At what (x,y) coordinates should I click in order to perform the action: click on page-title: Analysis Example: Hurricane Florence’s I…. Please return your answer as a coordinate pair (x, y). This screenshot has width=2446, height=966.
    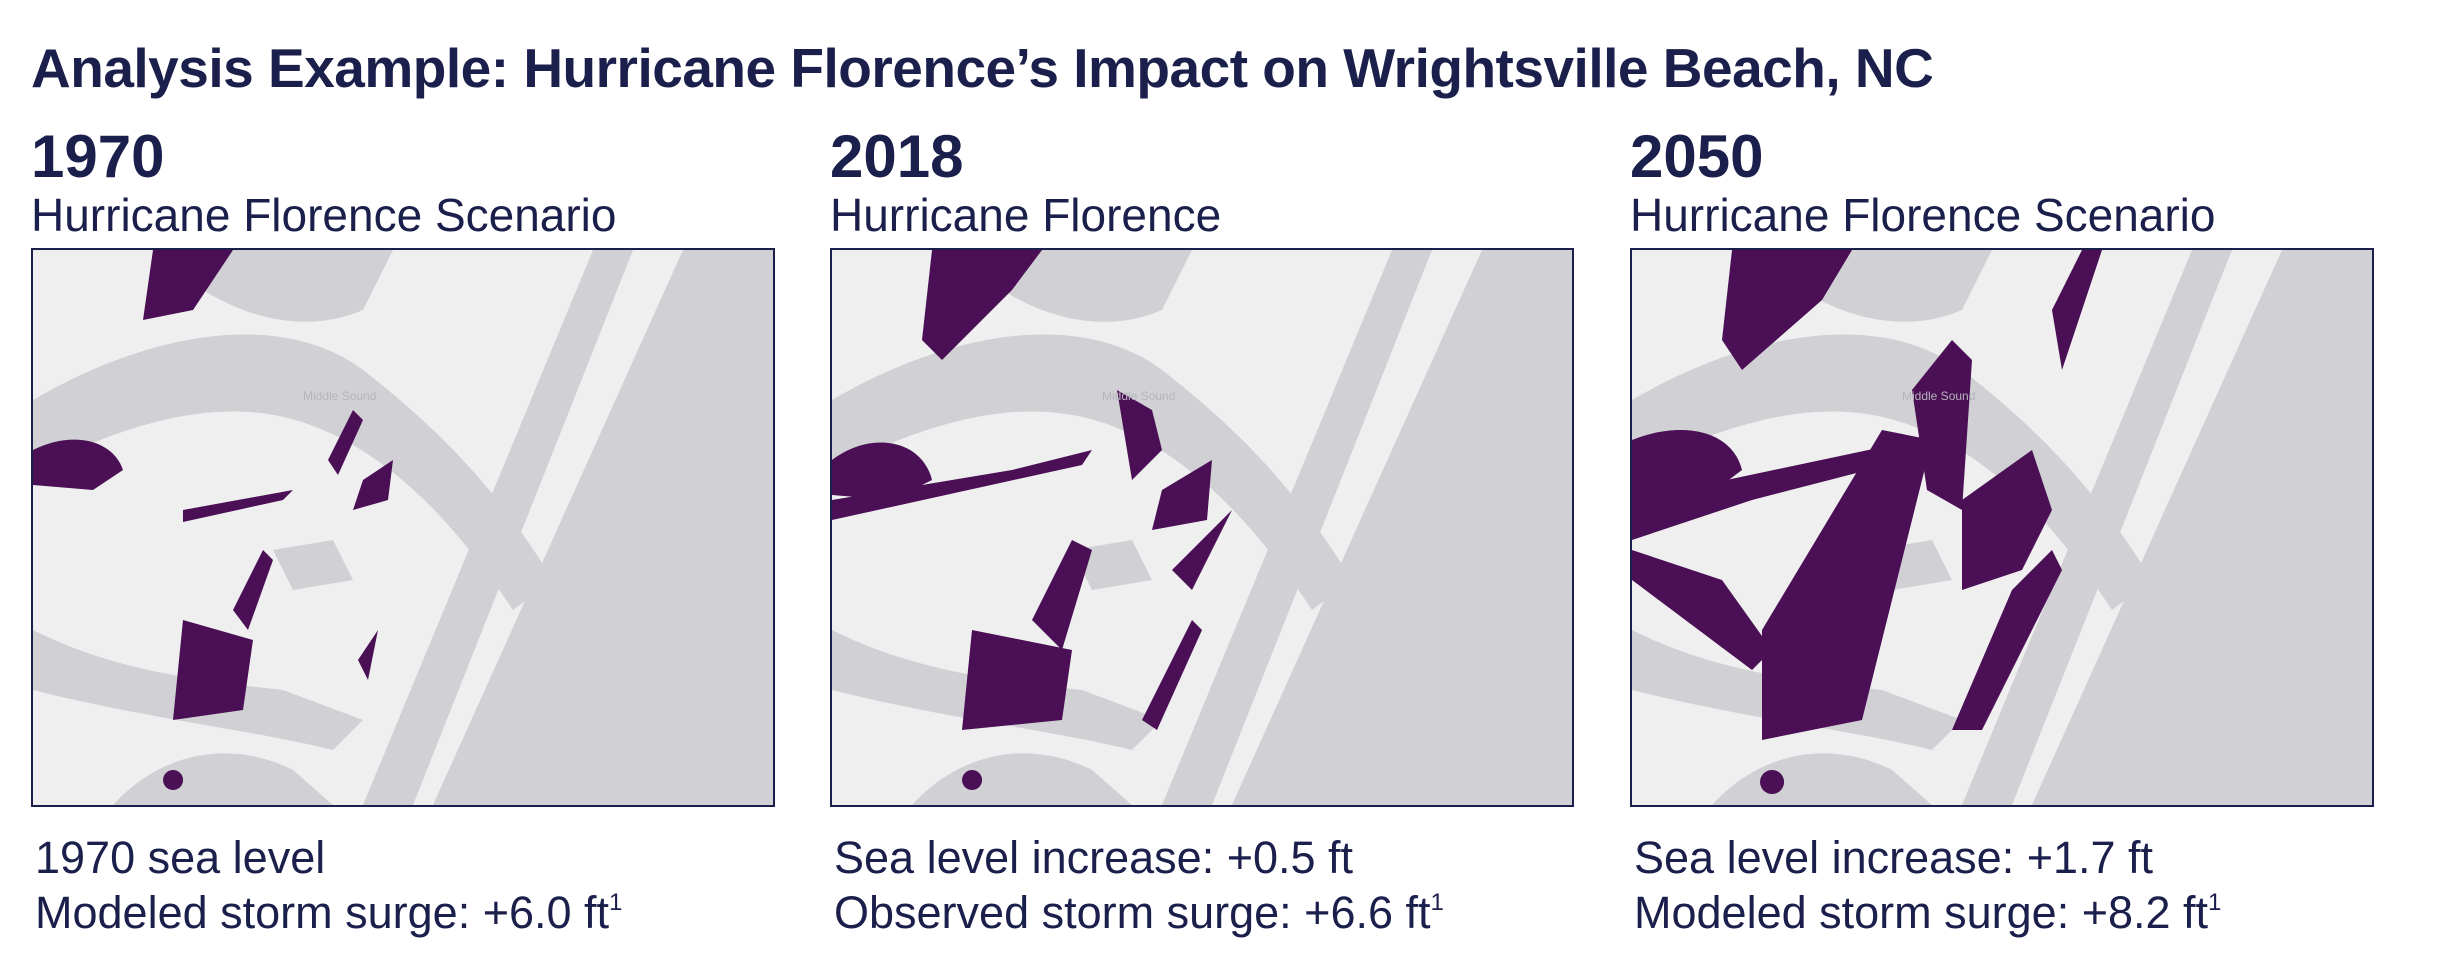
    Looking at the image, I should click on (982, 68).